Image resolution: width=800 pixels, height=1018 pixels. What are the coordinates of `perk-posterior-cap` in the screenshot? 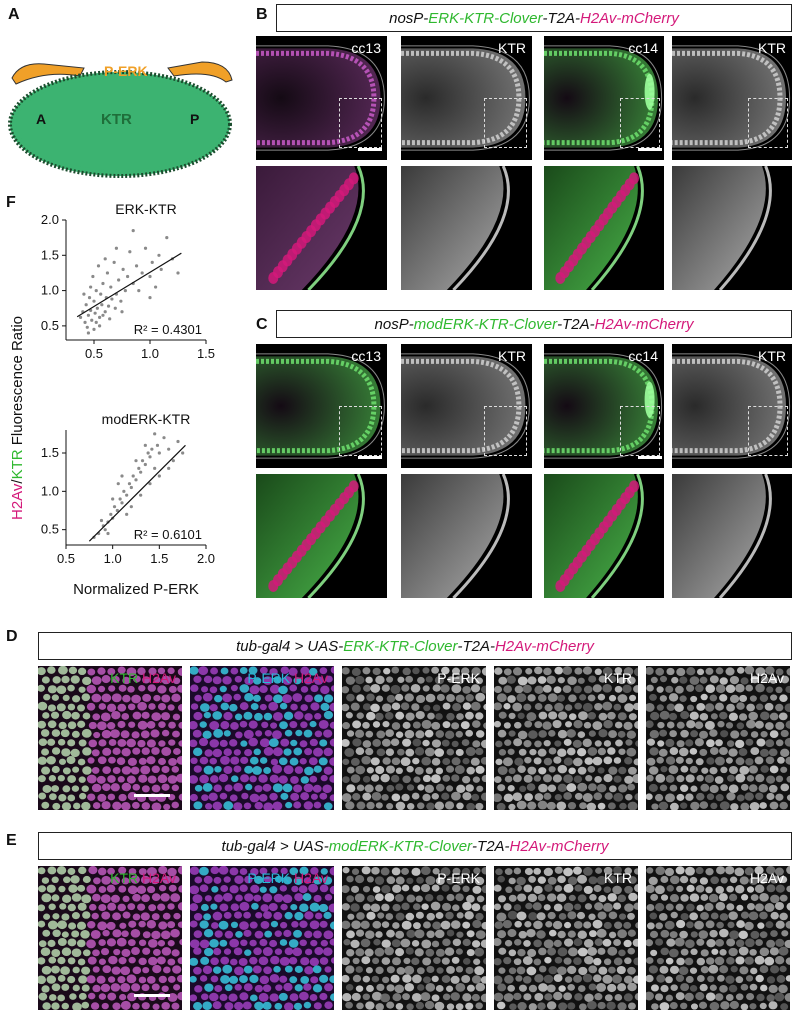 It's located at (200, 72).